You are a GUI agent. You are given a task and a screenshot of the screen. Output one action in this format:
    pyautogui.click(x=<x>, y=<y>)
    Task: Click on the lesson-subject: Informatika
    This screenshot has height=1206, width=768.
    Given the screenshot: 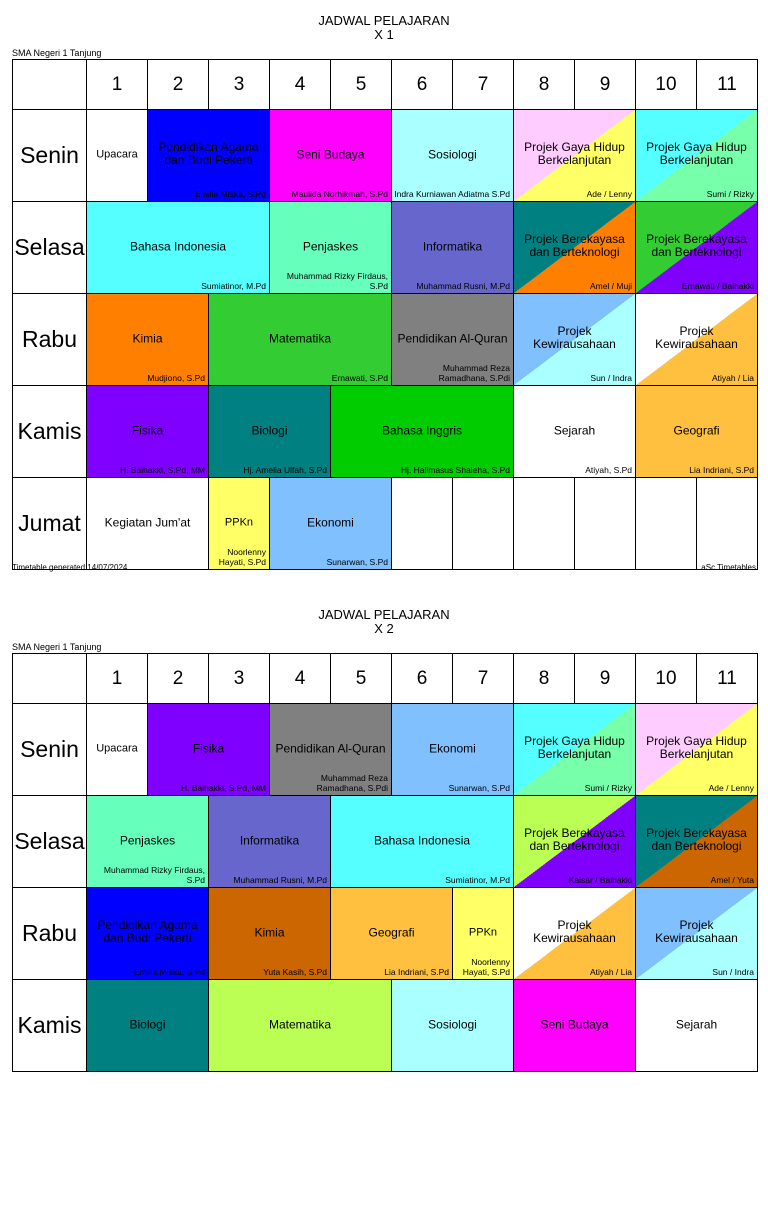 What is the action you would take?
    pyautogui.click(x=452, y=245)
    